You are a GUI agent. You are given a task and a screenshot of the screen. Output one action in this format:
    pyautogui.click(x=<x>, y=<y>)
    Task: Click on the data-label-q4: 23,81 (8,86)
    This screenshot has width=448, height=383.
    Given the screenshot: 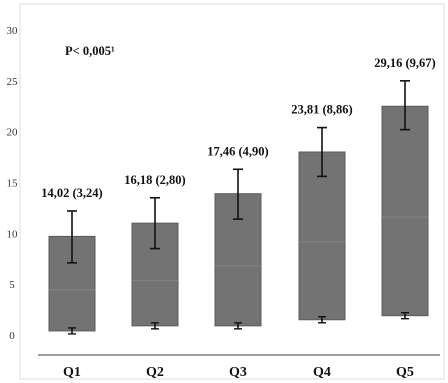 What is the action you would take?
    pyautogui.click(x=321, y=110)
    